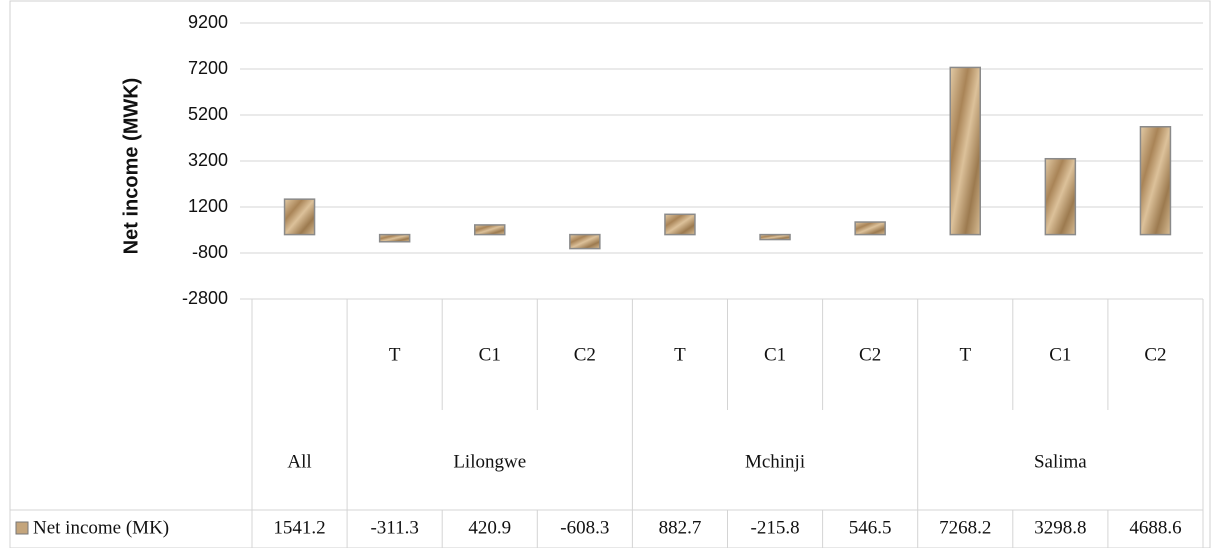  Describe the element at coordinates (299, 461) in the screenshot. I see `group-label: All` at that location.